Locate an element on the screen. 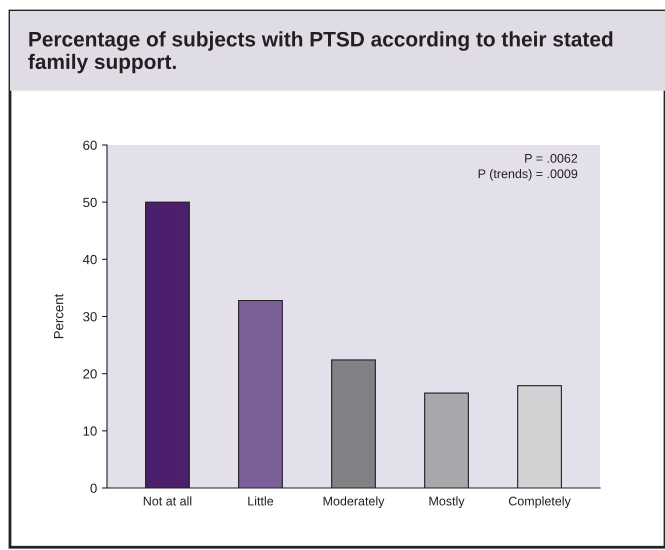 This screenshot has height=550, width=665. x-tick-label: Mostly is located at coordinates (447, 502).